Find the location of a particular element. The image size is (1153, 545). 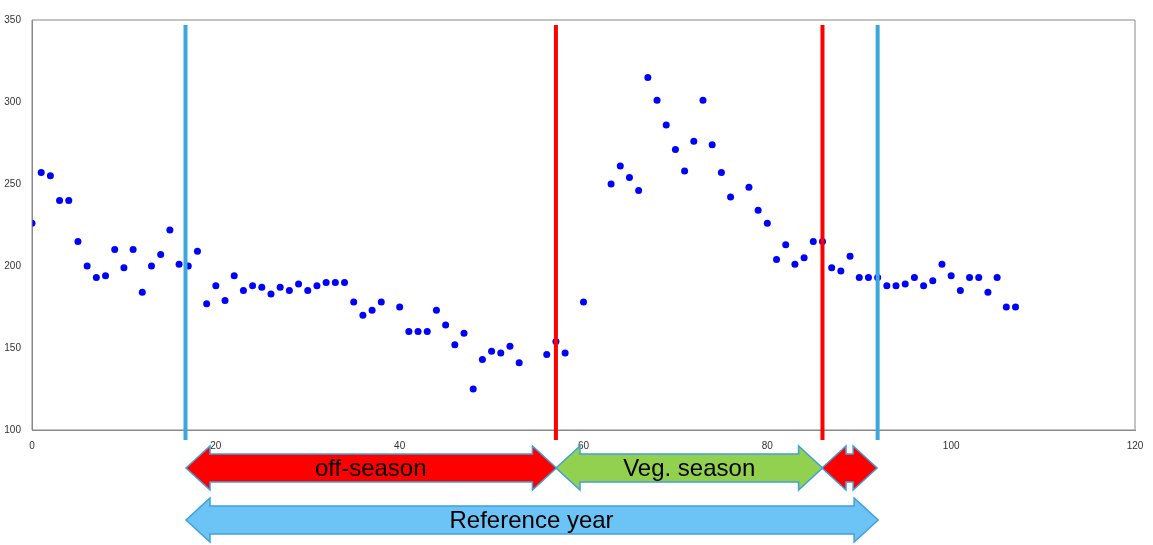

text: off-season is located at coordinates (370, 468).